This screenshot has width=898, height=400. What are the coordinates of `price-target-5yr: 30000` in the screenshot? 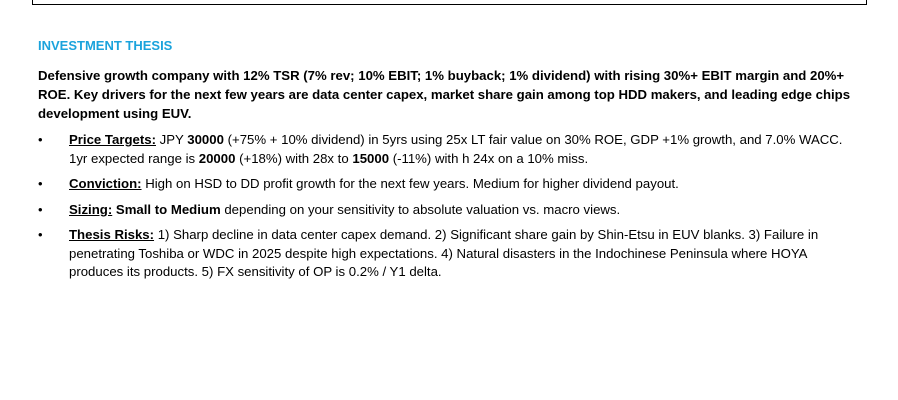 It's located at (205, 139).